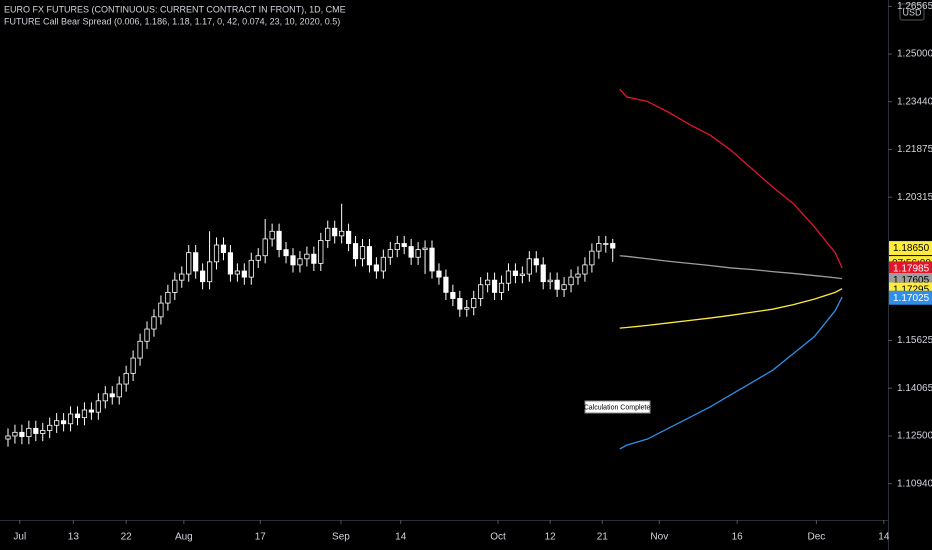 This screenshot has width=932, height=550. I want to click on y-tick-label: 1.15625, so click(914, 340).